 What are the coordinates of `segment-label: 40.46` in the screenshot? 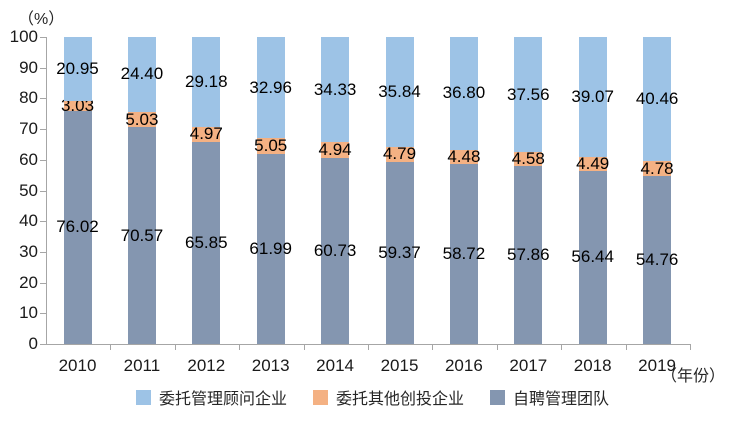 It's located at (657, 99).